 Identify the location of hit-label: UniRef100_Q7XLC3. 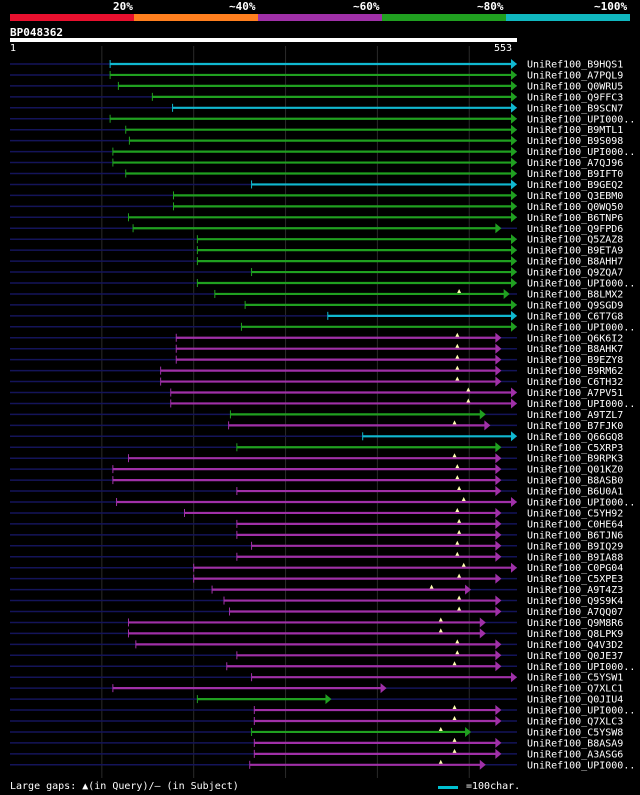
(575, 722).